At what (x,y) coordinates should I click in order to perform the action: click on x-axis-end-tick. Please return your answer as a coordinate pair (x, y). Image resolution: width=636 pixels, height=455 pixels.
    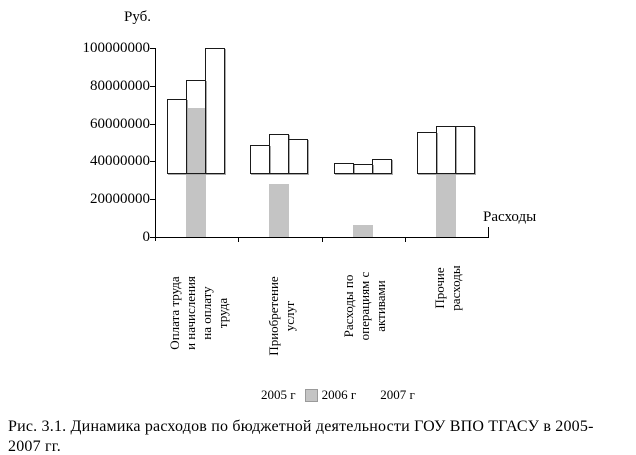
    Looking at the image, I should click on (488, 232).